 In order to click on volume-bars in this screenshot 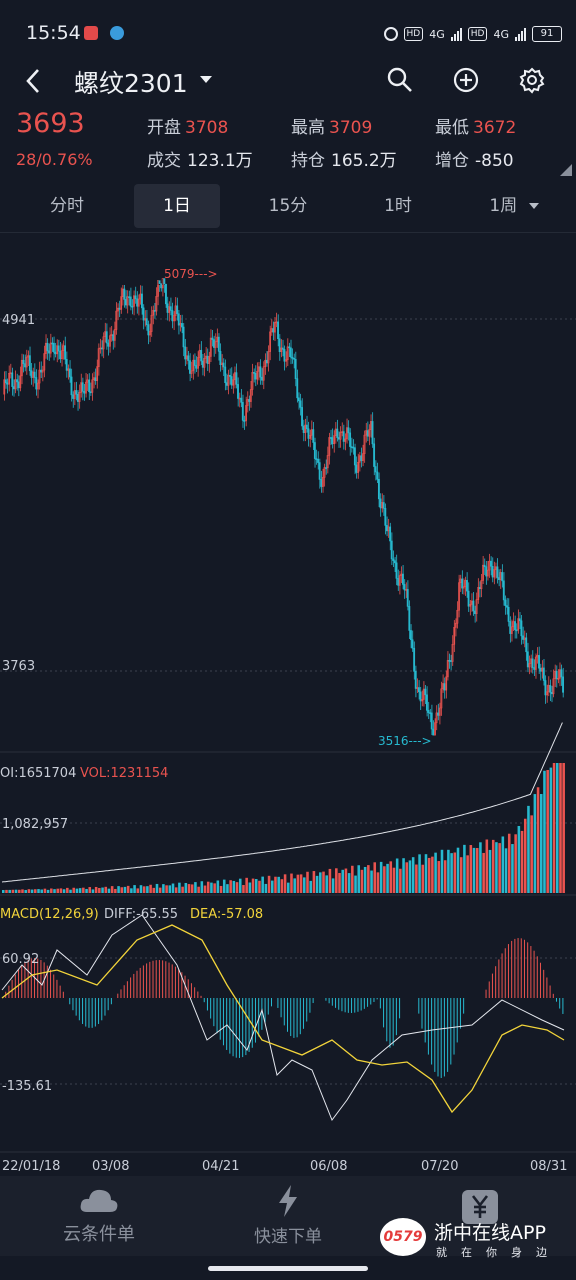, I will do `click(283, 828)`.